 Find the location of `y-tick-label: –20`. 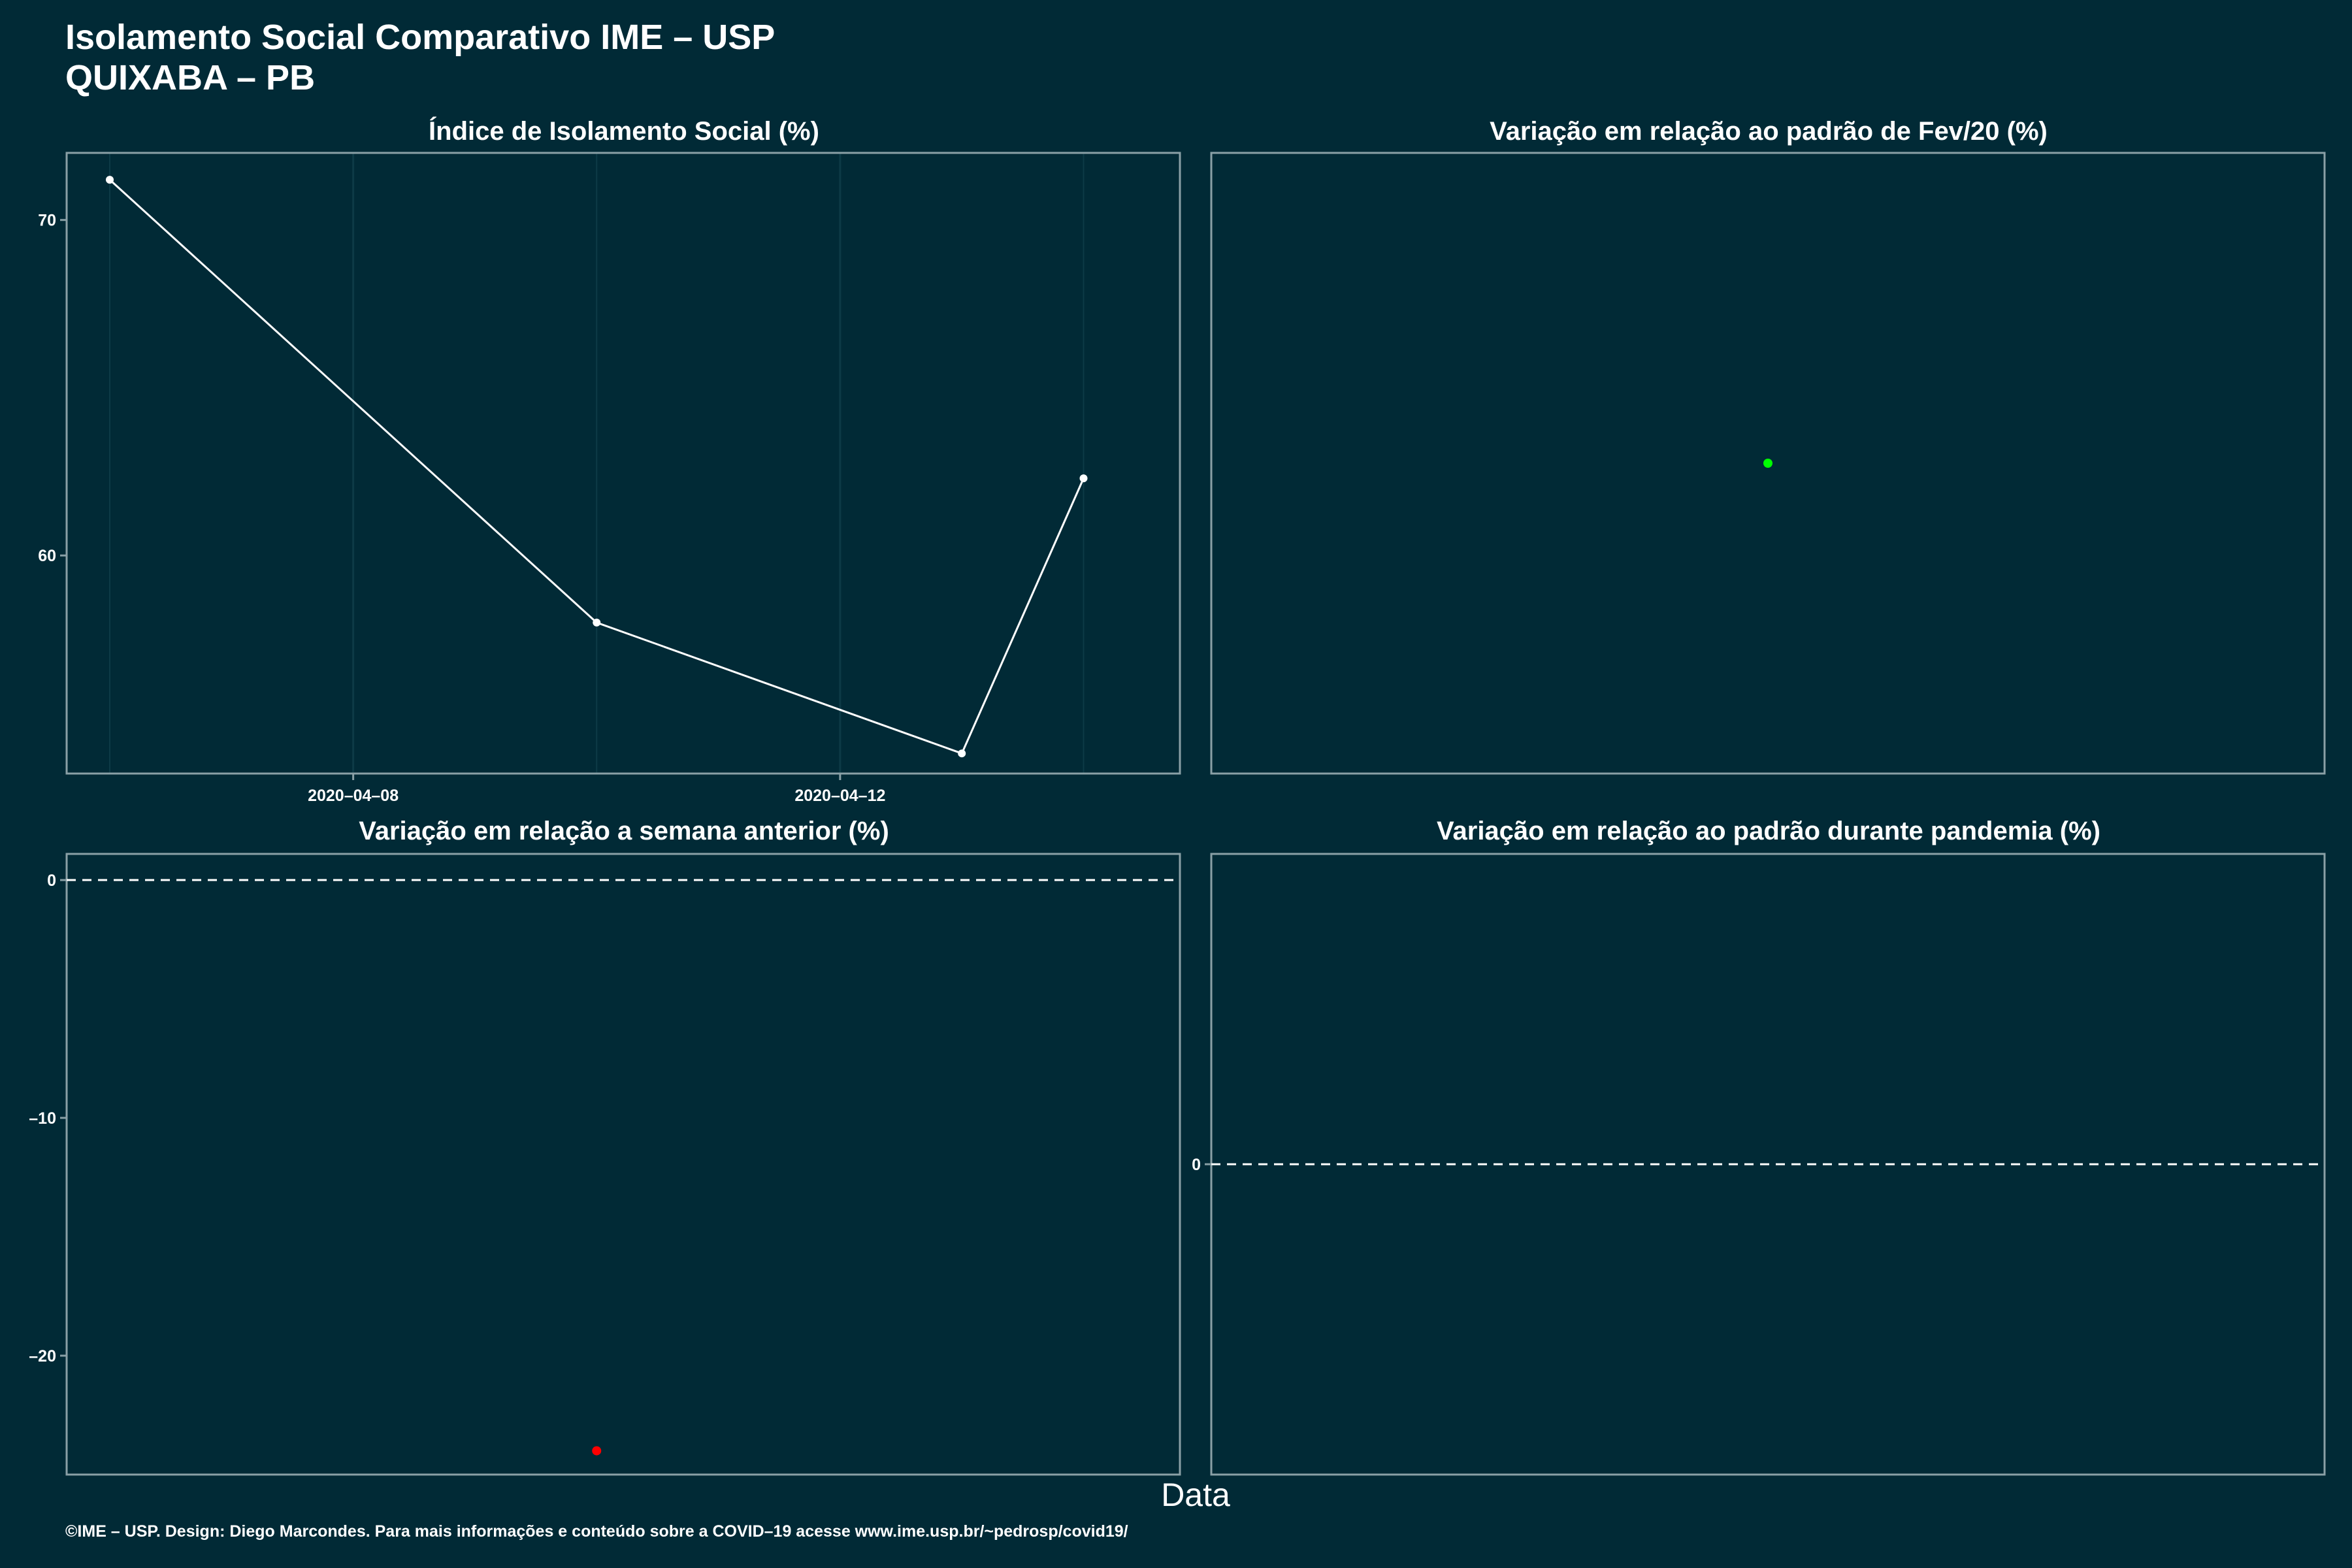

y-tick-label: –20 is located at coordinates (42, 1356).